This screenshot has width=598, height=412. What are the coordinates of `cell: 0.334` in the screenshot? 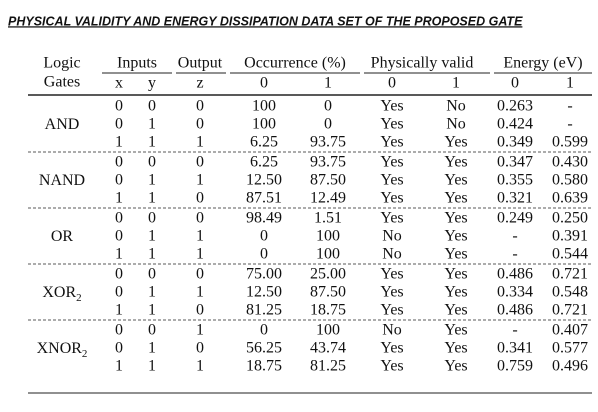 It's located at (515, 292).